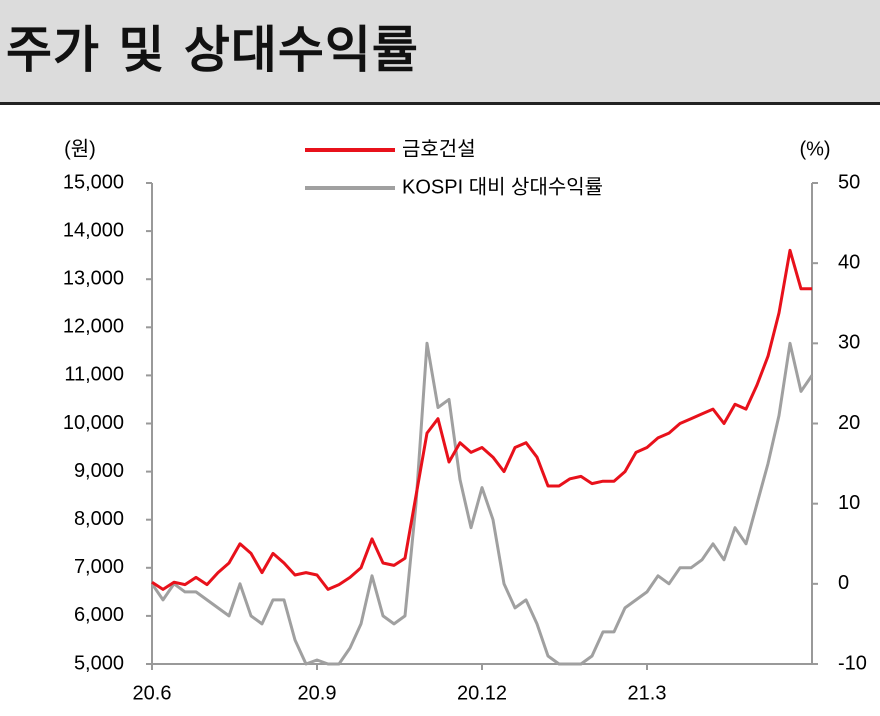 The width and height of the screenshot is (880, 716). Describe the element at coordinates (93, 230) in the screenshot. I see `y-tick-label: 14,000` at that location.